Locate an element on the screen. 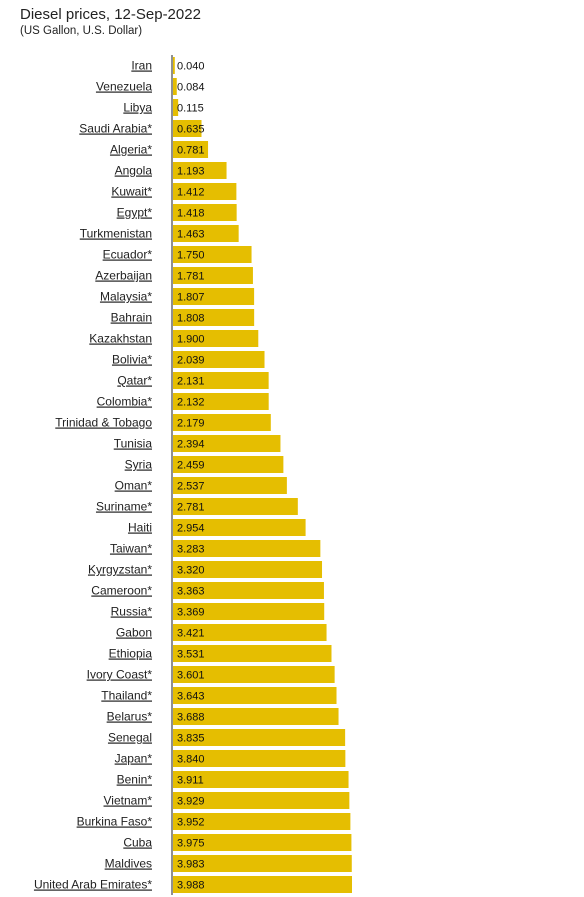  value-label: 3.363 is located at coordinates (191, 592).